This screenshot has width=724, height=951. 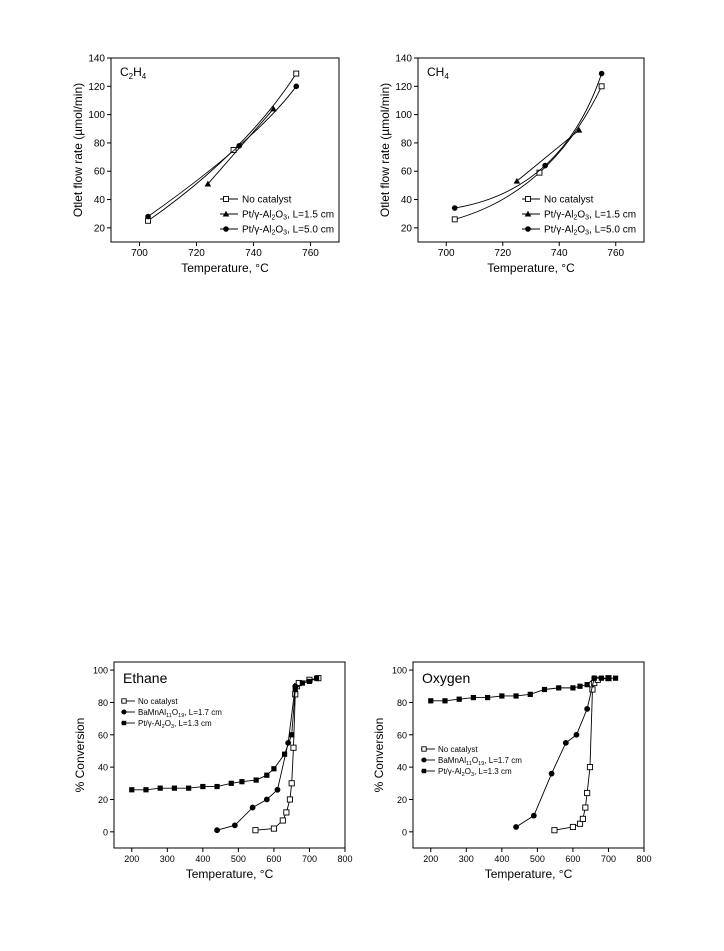 What do you see at coordinates (446, 678) in the screenshot?
I see `chart-title: Oxygen` at bounding box center [446, 678].